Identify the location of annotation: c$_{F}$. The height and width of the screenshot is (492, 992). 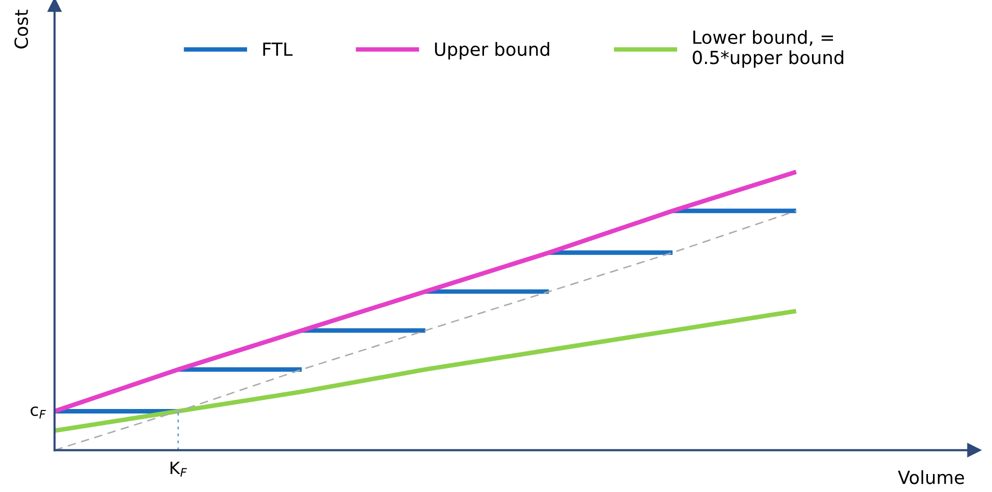
(38, 412).